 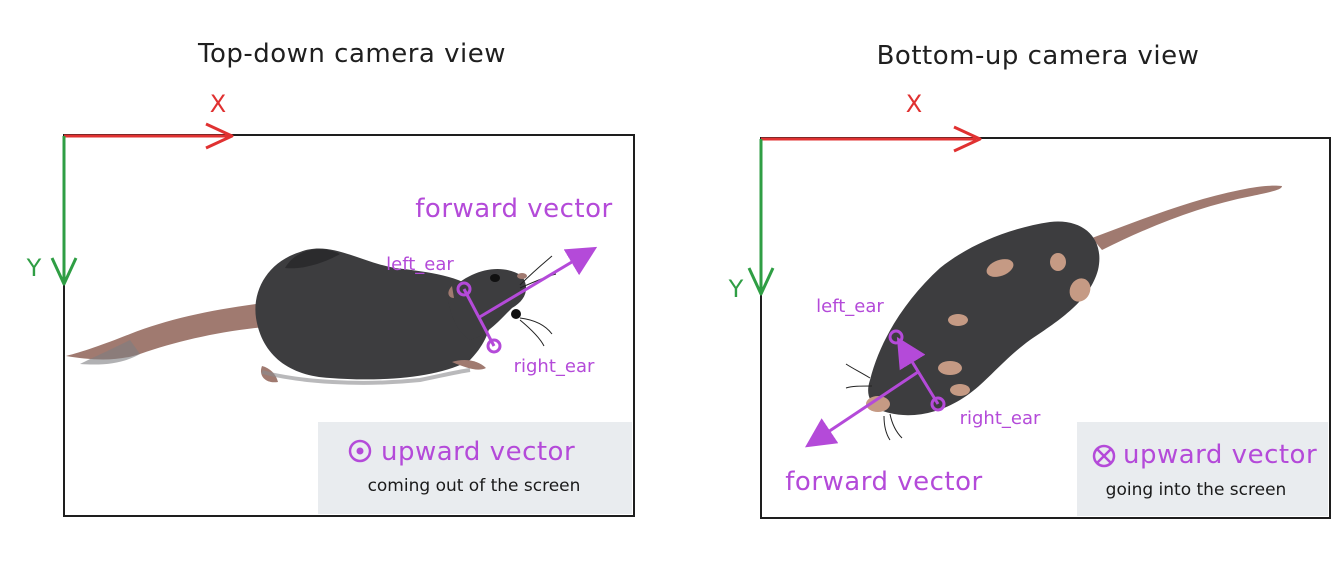 What do you see at coordinates (1196, 490) in the screenshot?
I see `right-upward-note: going into the screen` at bounding box center [1196, 490].